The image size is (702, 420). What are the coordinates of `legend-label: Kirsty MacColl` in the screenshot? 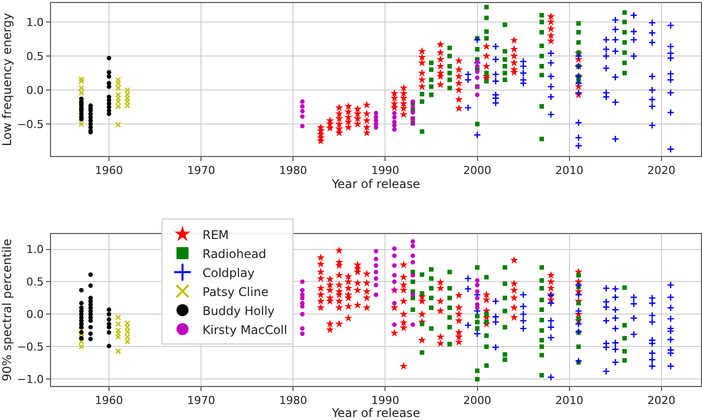 It's located at (245, 329).